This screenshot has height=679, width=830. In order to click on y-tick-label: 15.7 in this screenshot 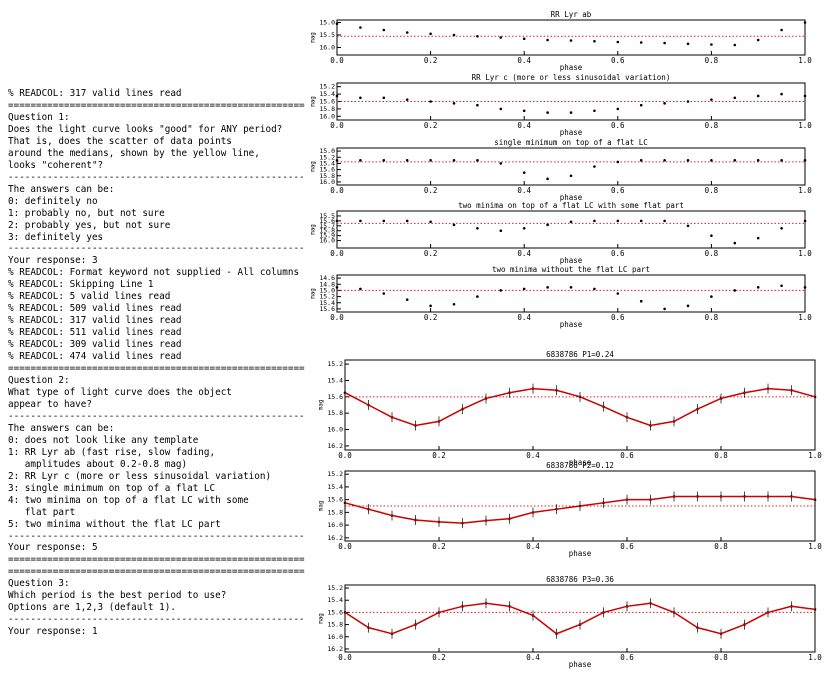, I will do `click(327, 226)`.